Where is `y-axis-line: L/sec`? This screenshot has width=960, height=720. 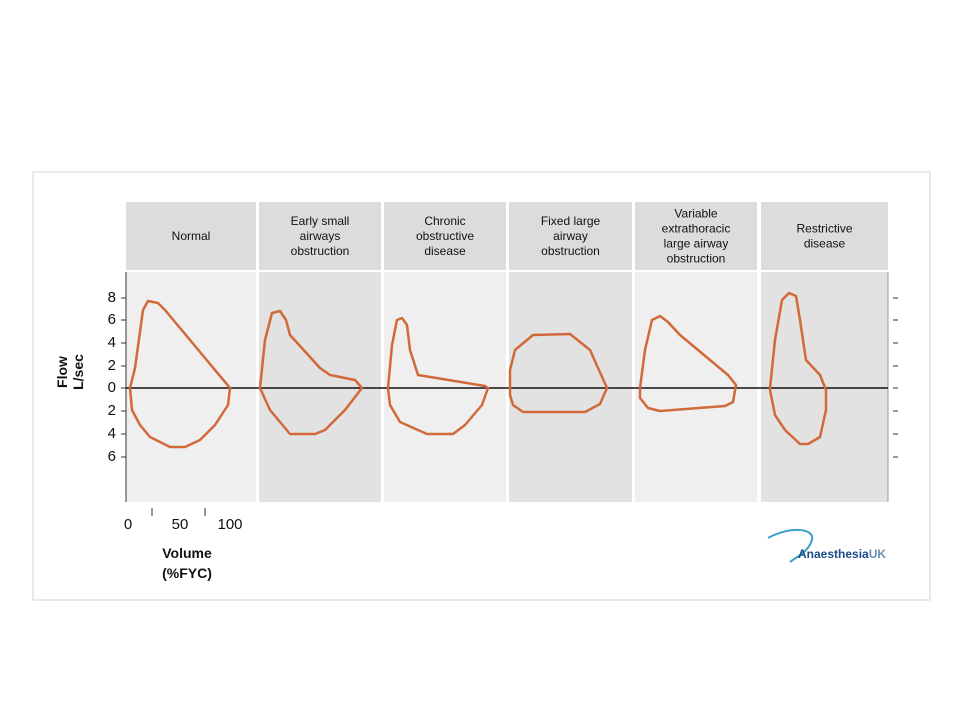 y-axis-line: L/sec is located at coordinates (78, 372).